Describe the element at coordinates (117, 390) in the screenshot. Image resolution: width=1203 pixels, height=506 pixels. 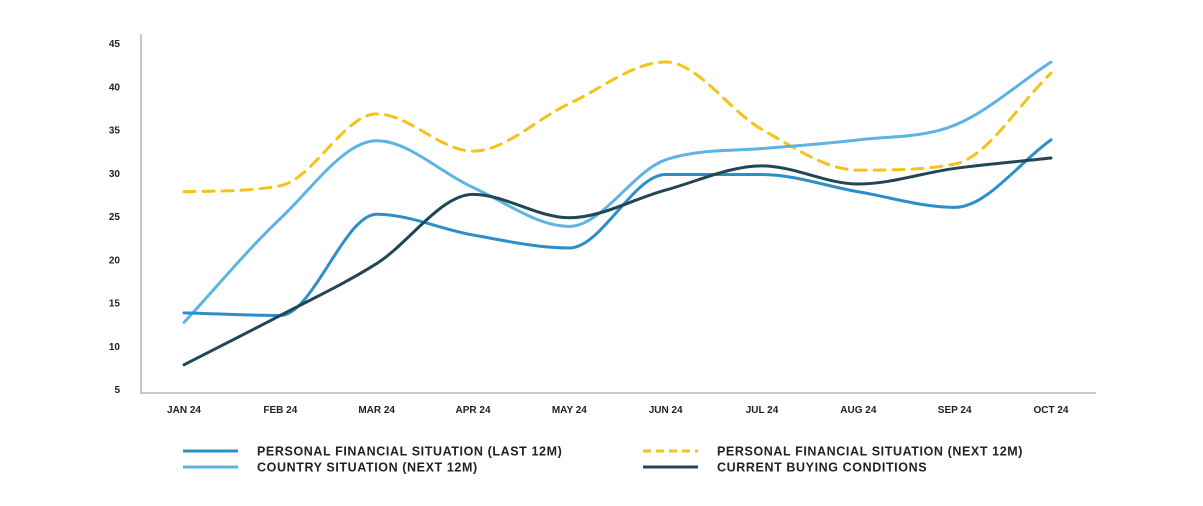
I see `y-tick-label: 5` at that location.